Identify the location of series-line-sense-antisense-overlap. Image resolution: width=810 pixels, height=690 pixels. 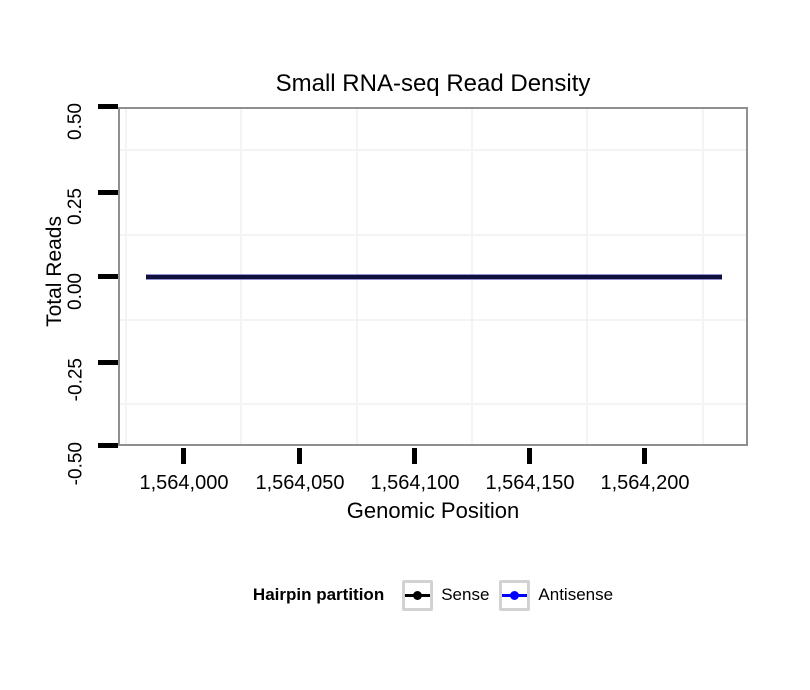
(434, 277).